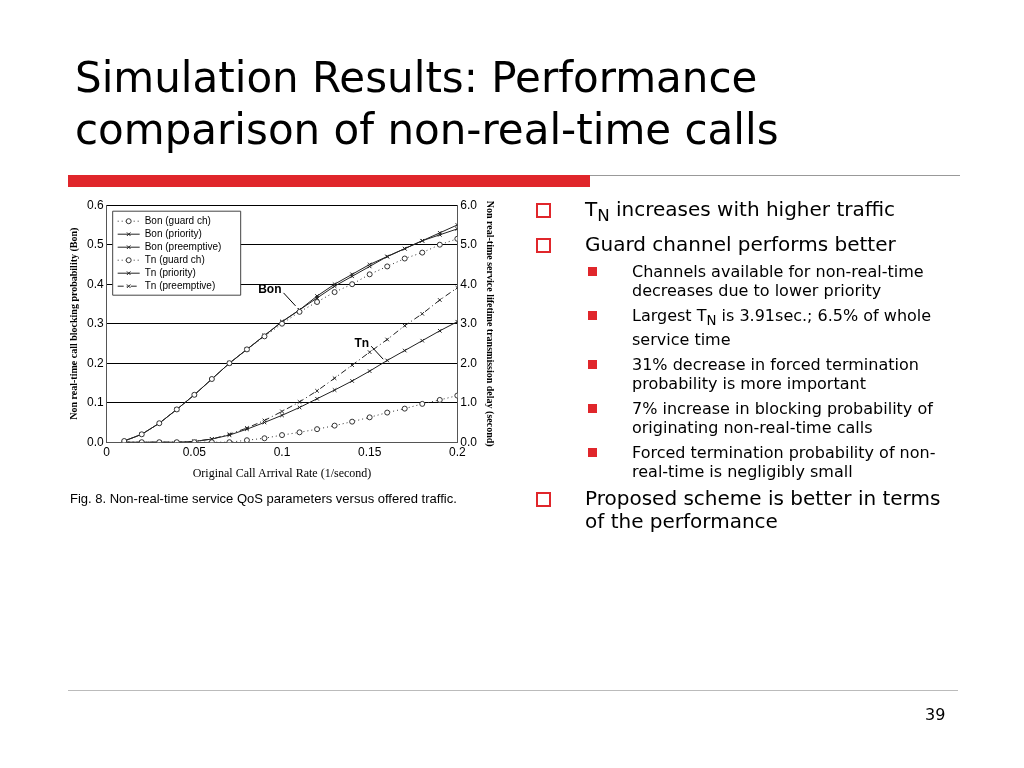  What do you see at coordinates (469, 362) in the screenshot?
I see `y2-tick-label: 2.0` at bounding box center [469, 362].